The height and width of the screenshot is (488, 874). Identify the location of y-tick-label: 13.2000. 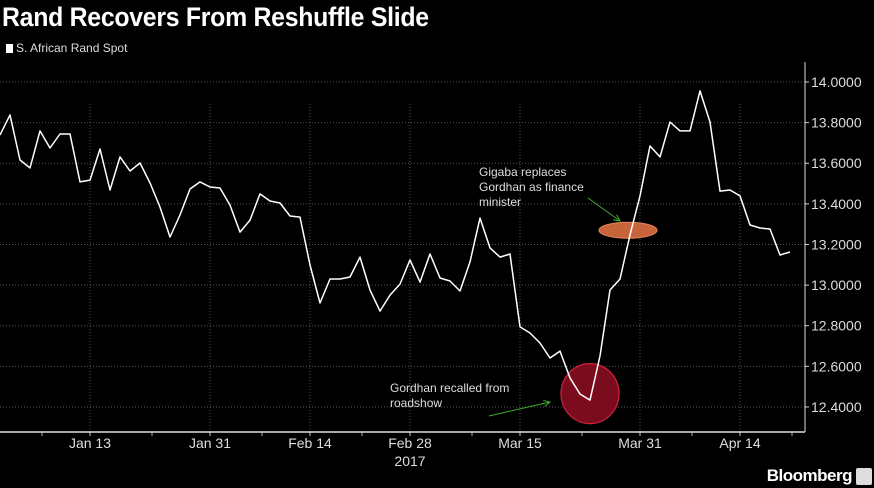
(836, 244).